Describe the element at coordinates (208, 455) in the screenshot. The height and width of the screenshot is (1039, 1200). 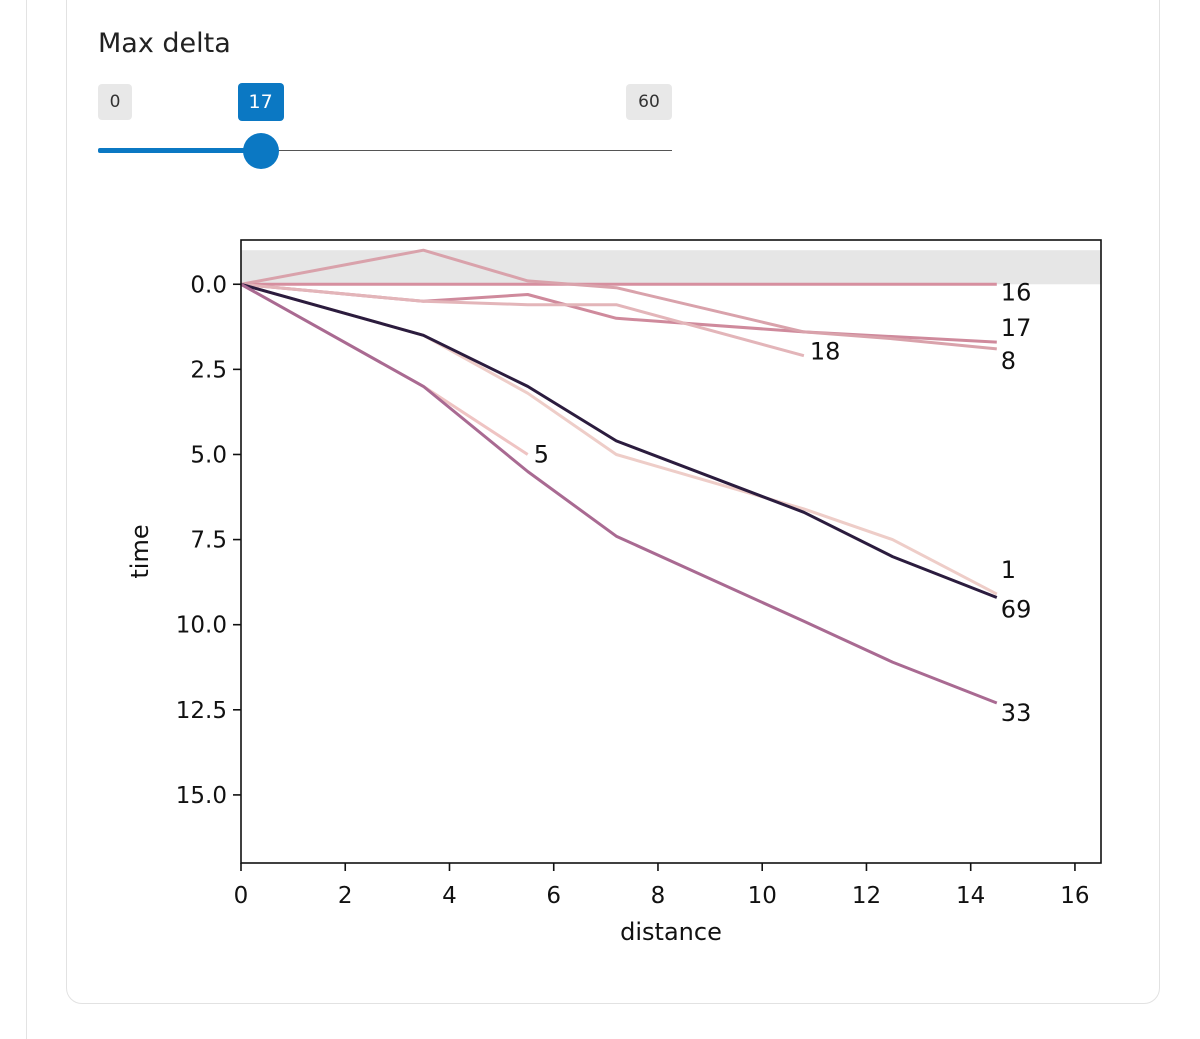
I see `y-tick-label: 5.0` at that location.